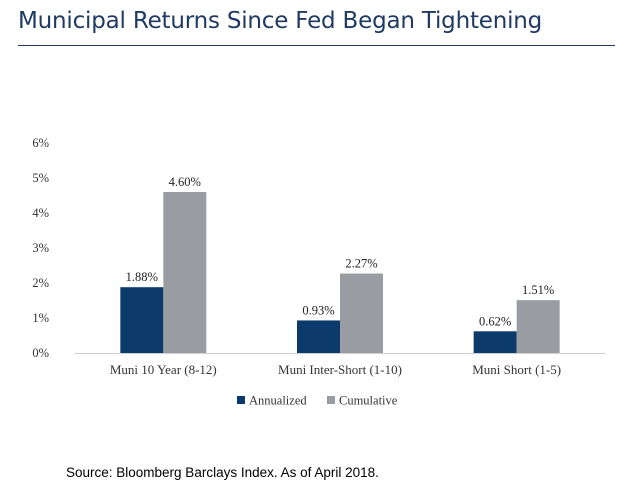  What do you see at coordinates (241, 400) in the screenshot?
I see `legend-swatch-annualized` at bounding box center [241, 400].